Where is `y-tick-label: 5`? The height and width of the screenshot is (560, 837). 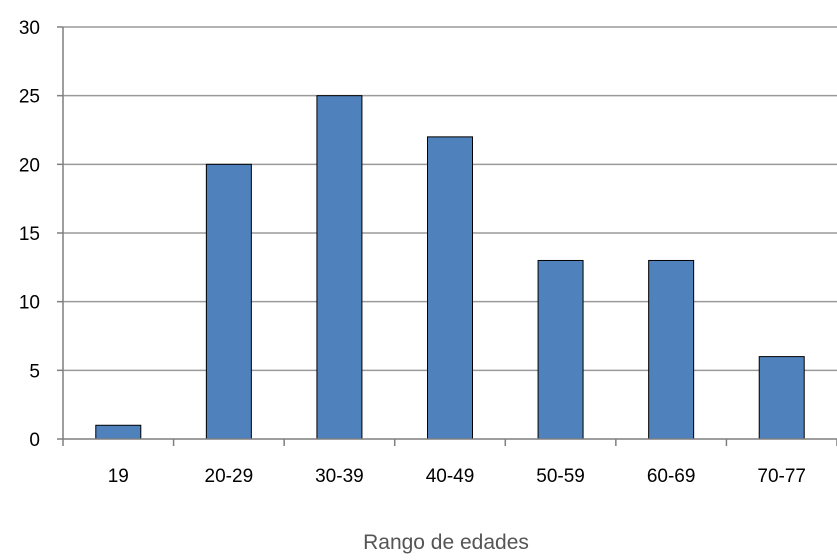 y-tick-label: 5 is located at coordinates (34, 371).